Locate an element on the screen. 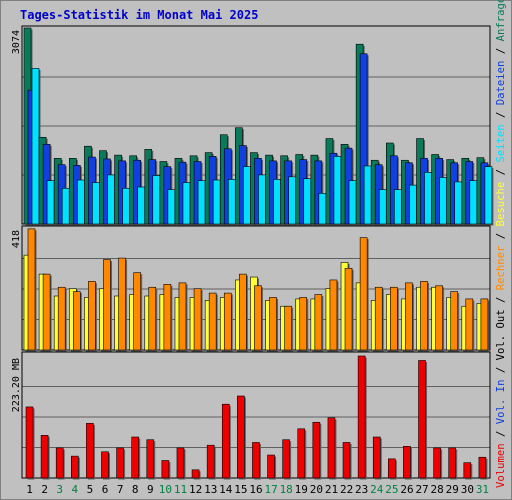 The width and height of the screenshot is (512, 500). x-tick-label: 1 is located at coordinates (29, 489).